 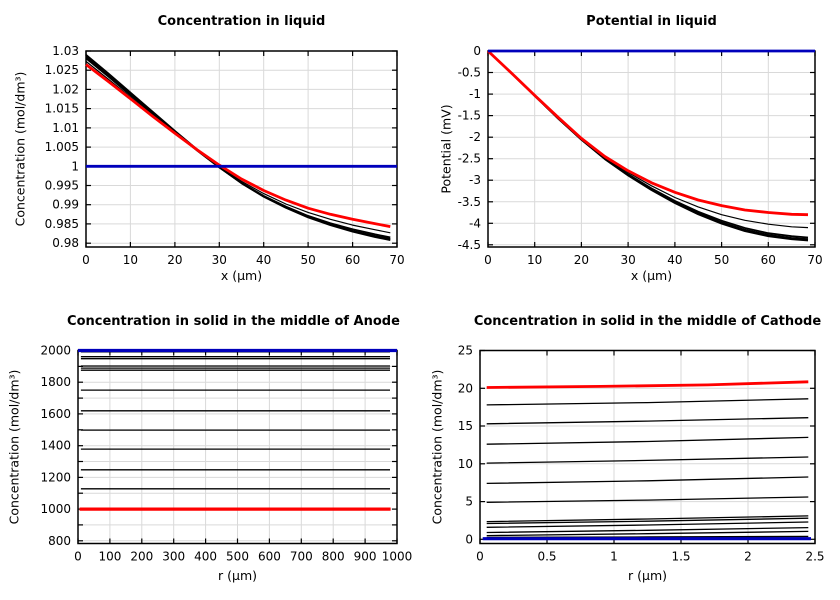 I want to click on svg-text: -3, so click(x=475, y=180).